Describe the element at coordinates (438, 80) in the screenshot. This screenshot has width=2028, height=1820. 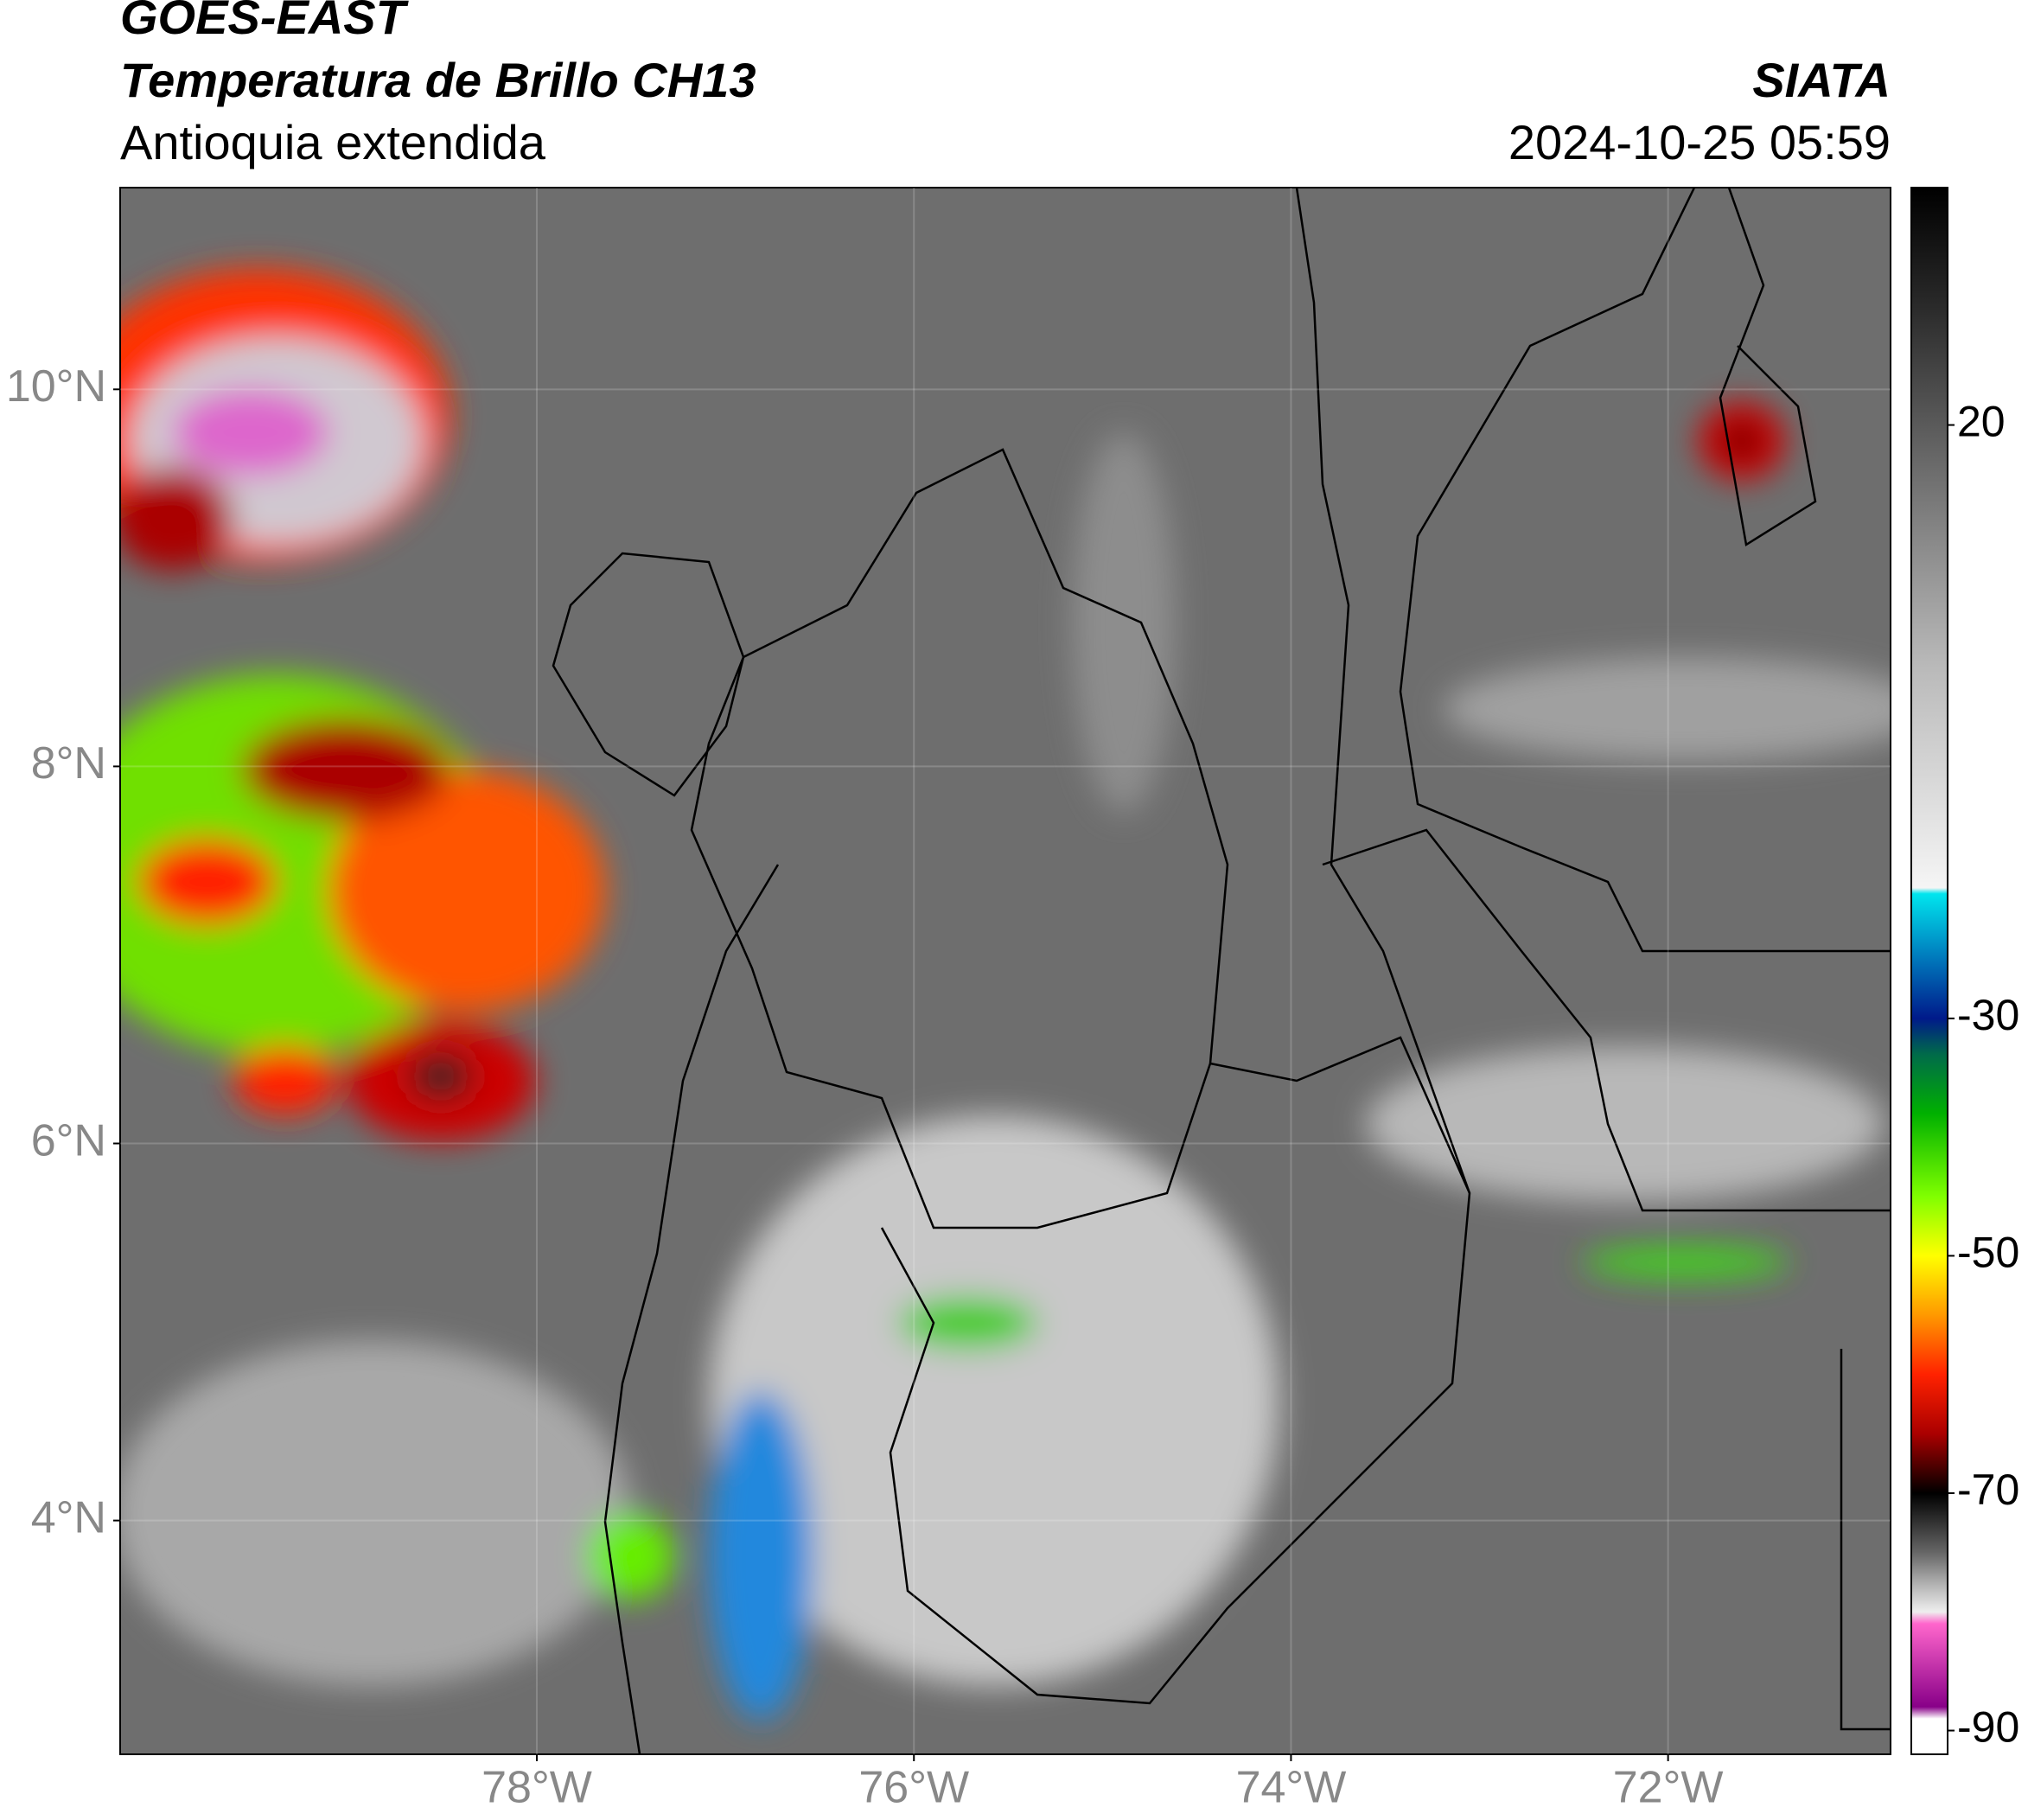
I see `product-title: Temperatura de Brillo CH13` at that location.